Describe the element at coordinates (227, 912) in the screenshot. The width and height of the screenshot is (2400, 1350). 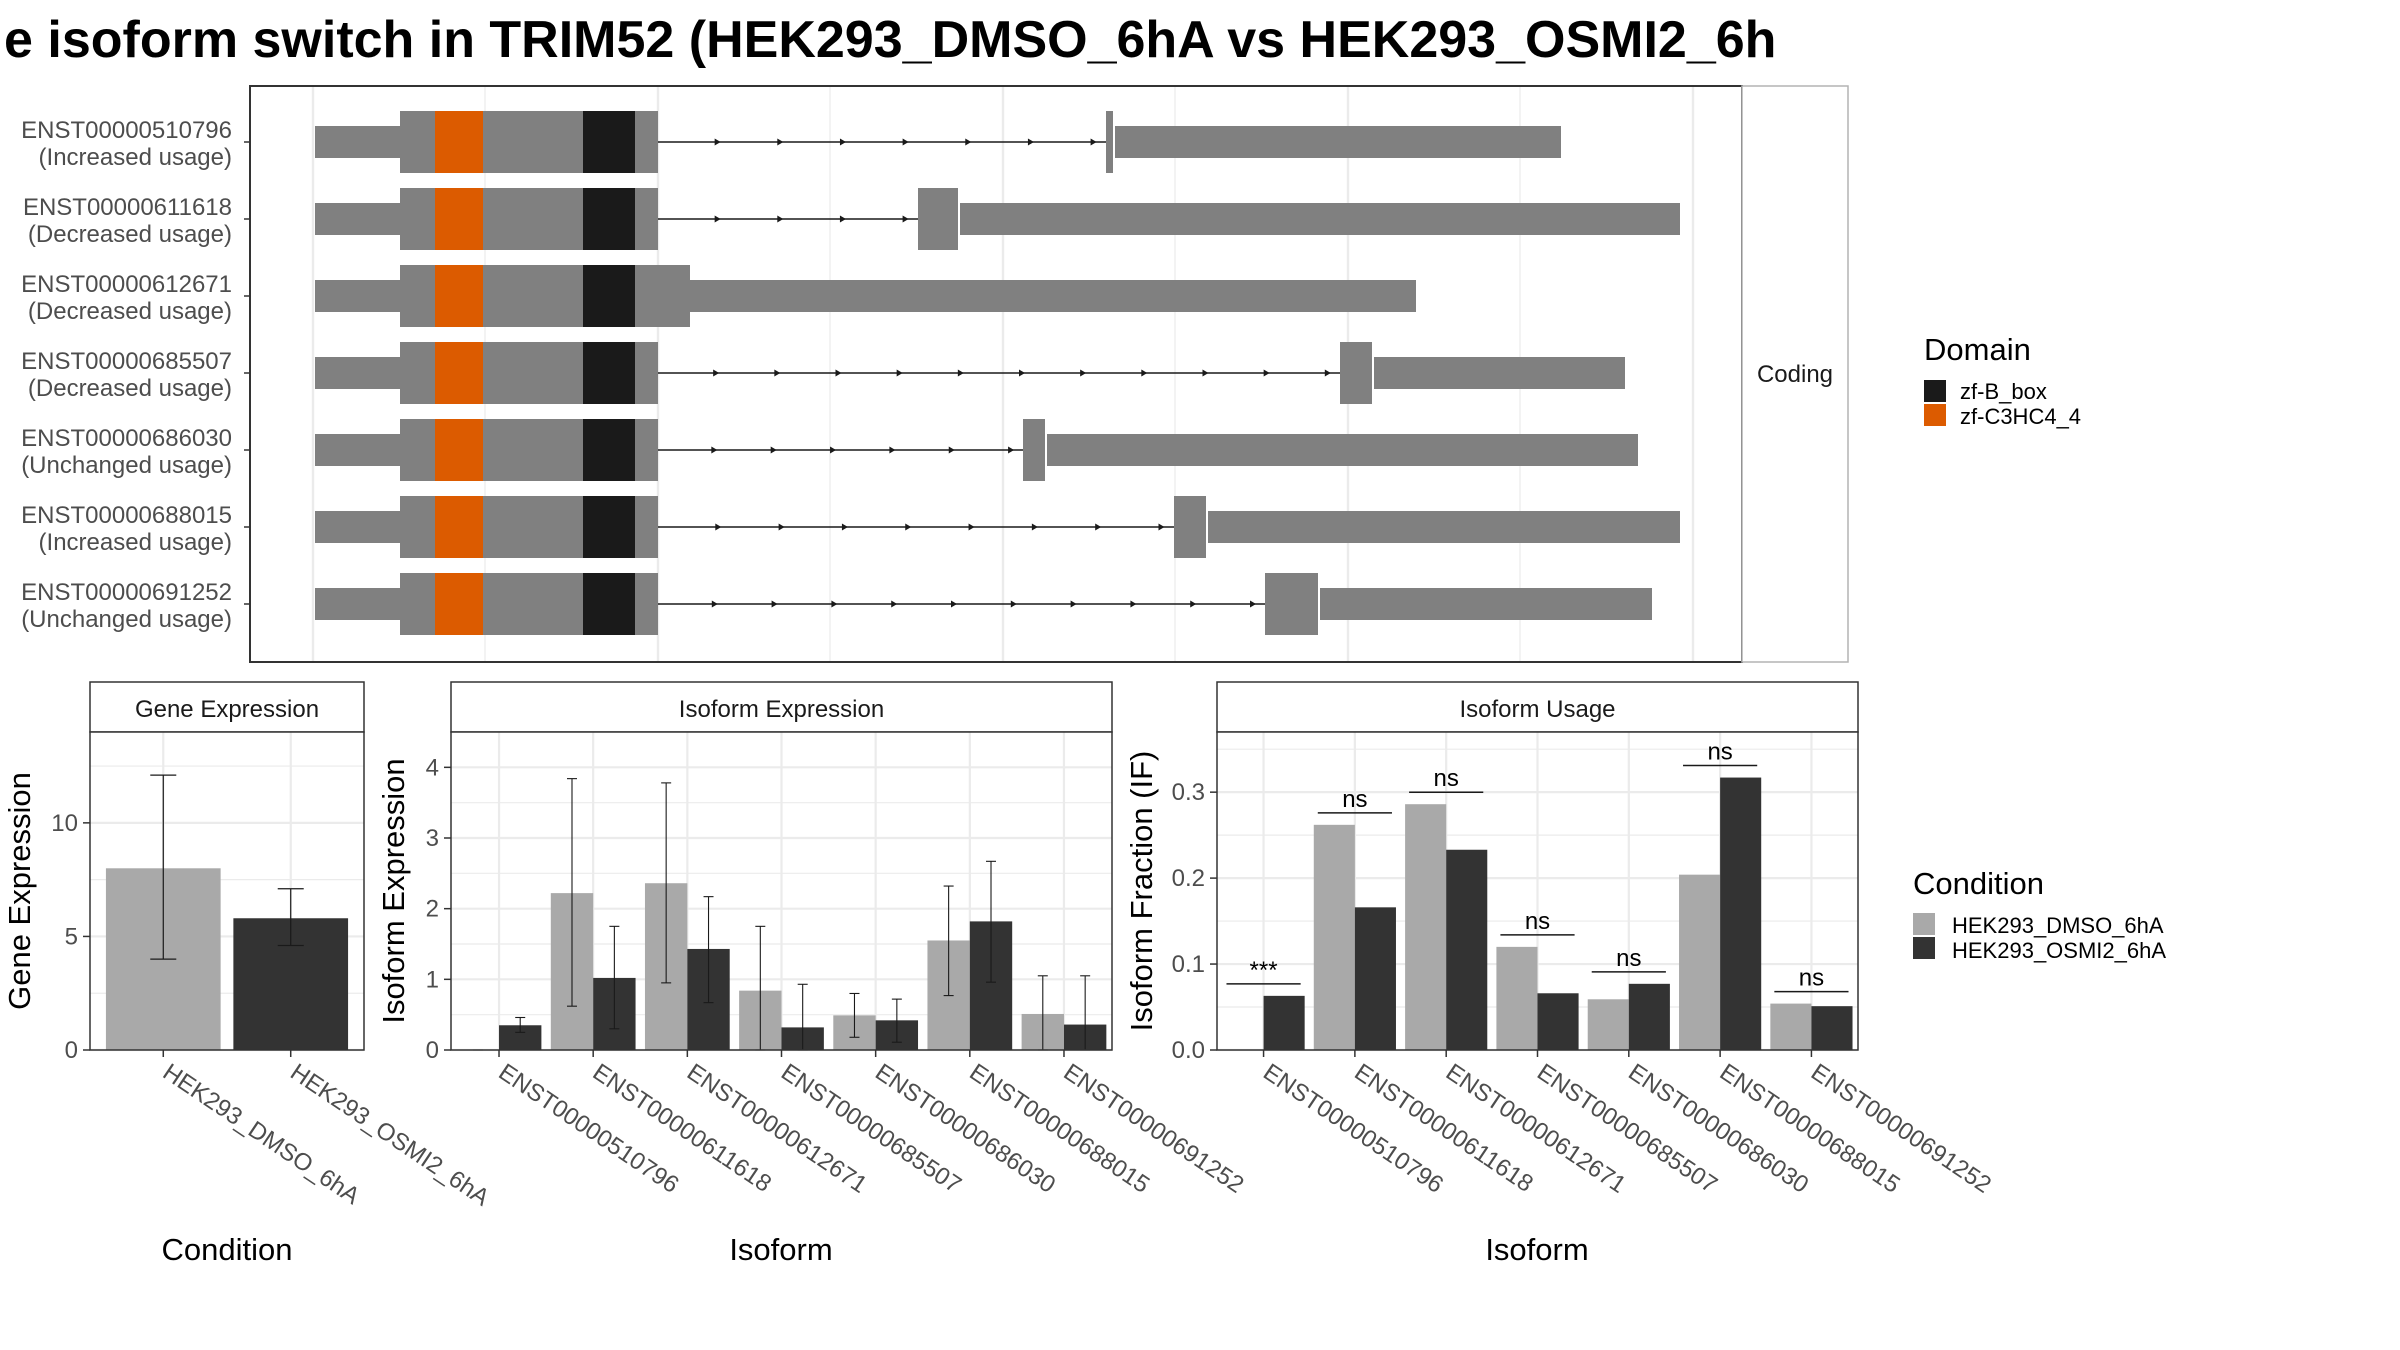
I see `bars` at that location.